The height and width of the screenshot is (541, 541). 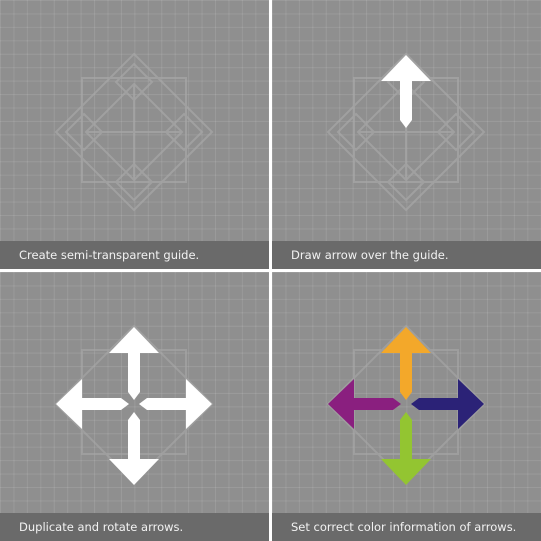 I want to click on down-arrow-green, so click(x=406, y=448).